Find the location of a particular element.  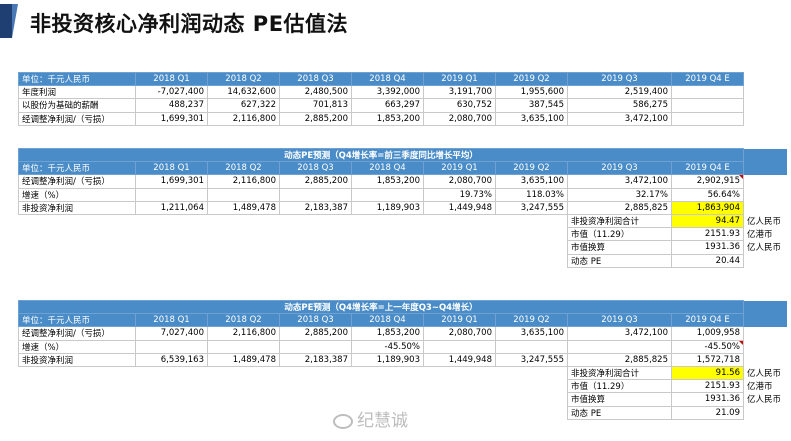

cell: 1,572,718 is located at coordinates (707, 359).